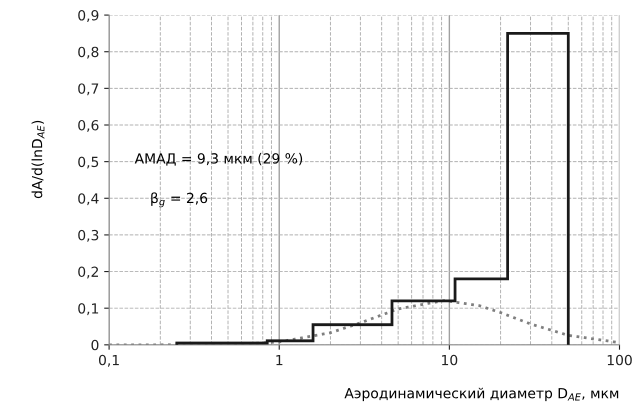 Image resolution: width=638 pixels, height=419 pixels. What do you see at coordinates (88, 162) in the screenshot?
I see `y-tick-label: 0,5` at bounding box center [88, 162].